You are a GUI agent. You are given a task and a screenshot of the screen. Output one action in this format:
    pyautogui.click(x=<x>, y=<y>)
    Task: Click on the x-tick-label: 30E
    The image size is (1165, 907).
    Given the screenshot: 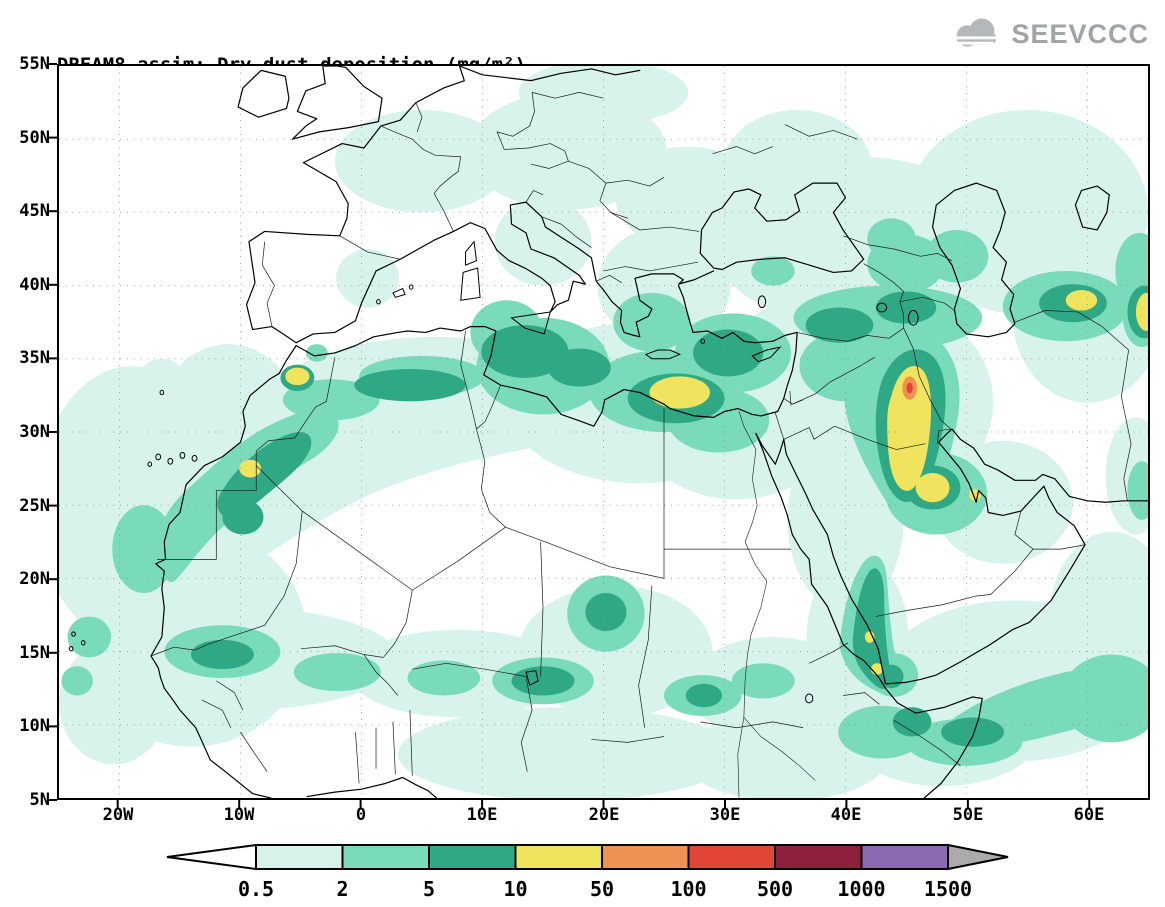 What is the action you would take?
    pyautogui.click(x=725, y=815)
    